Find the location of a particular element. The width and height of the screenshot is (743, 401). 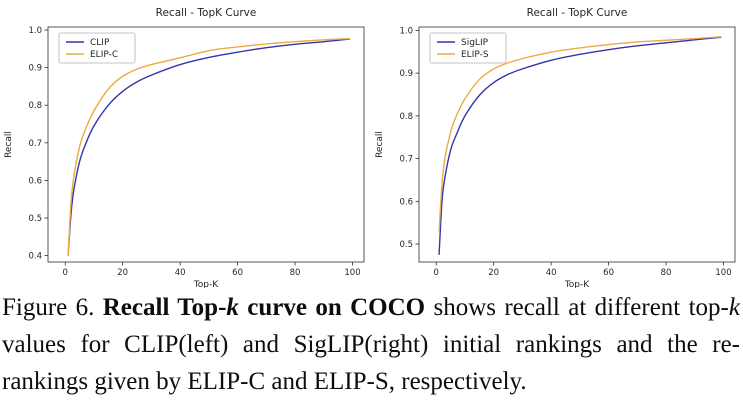

y-tick-label: 0.4 is located at coordinates (35, 257).